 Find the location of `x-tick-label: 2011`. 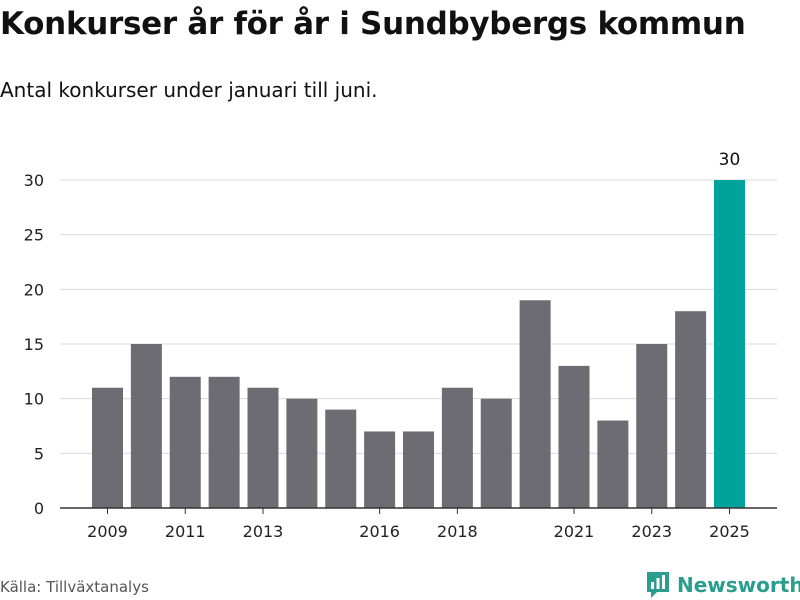

x-tick-label: 2011 is located at coordinates (185, 531).